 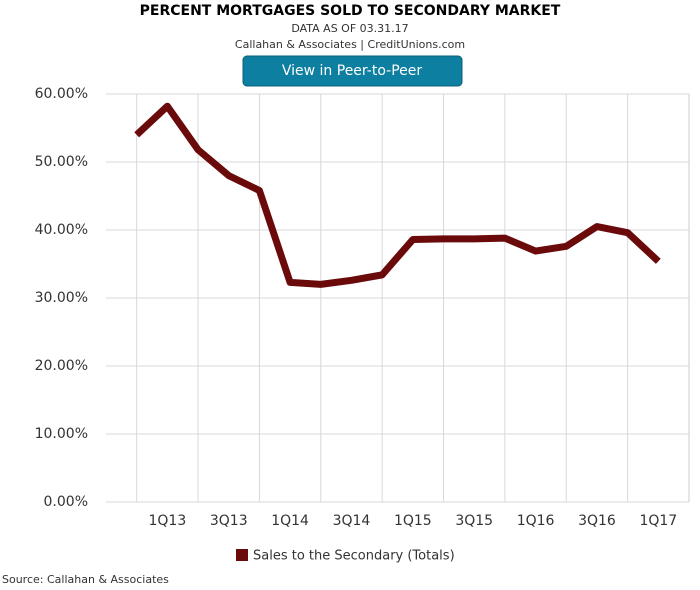 I want to click on x-tick-label: 1Q15, so click(x=413, y=521).